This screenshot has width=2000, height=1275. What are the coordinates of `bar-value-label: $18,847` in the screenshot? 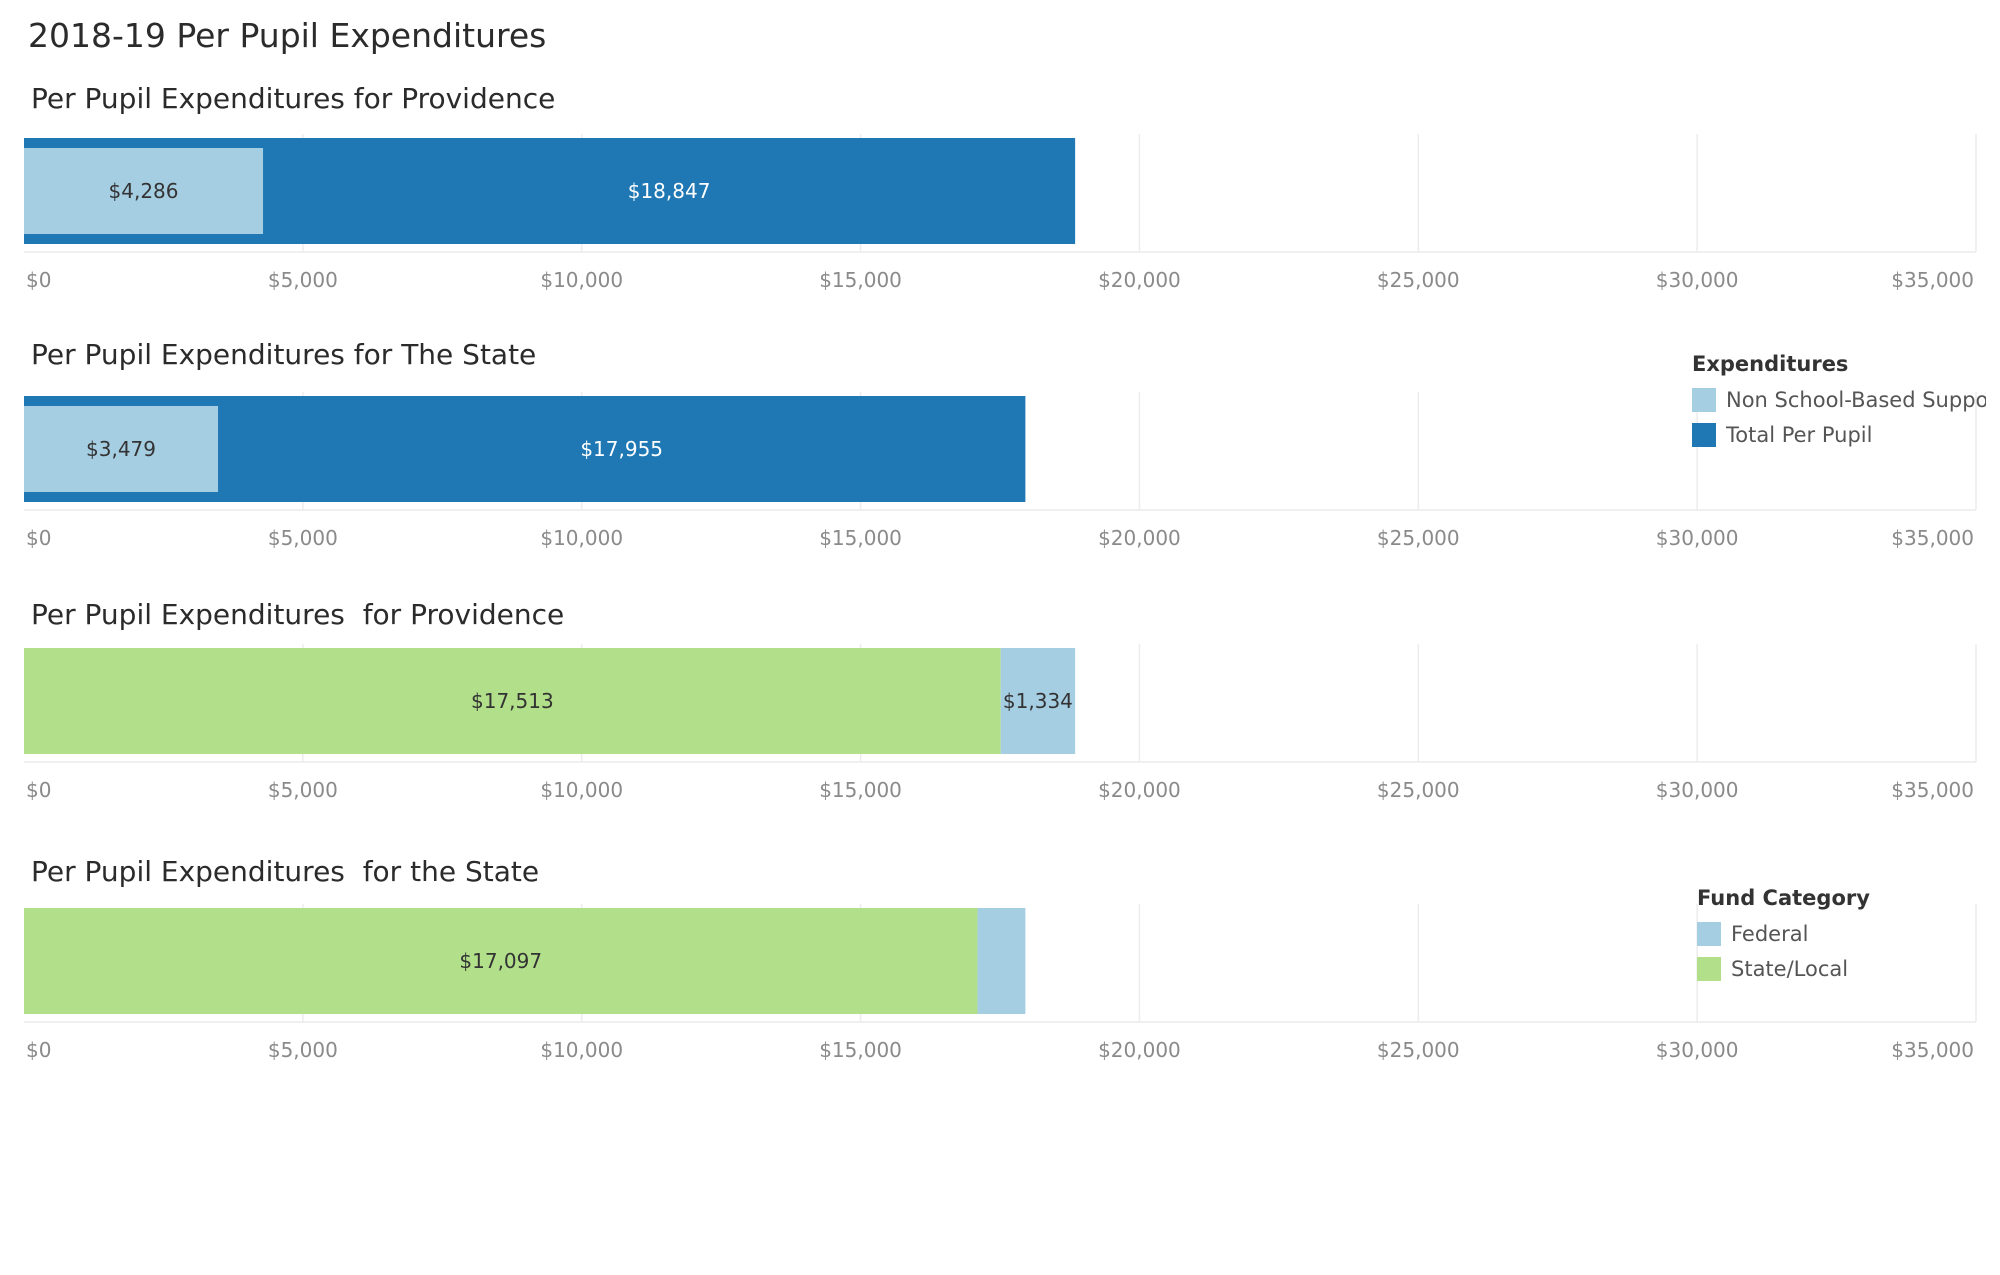 It's located at (669, 191).